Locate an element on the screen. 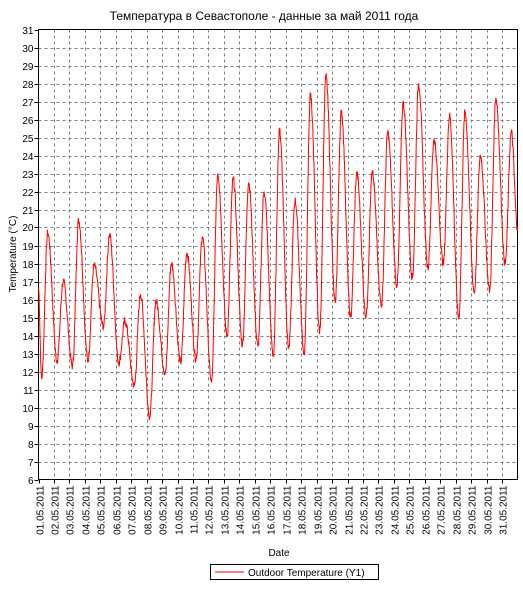 The height and width of the screenshot is (590, 523). x-tick-label: 31.05.2011 is located at coordinates (504, 510).